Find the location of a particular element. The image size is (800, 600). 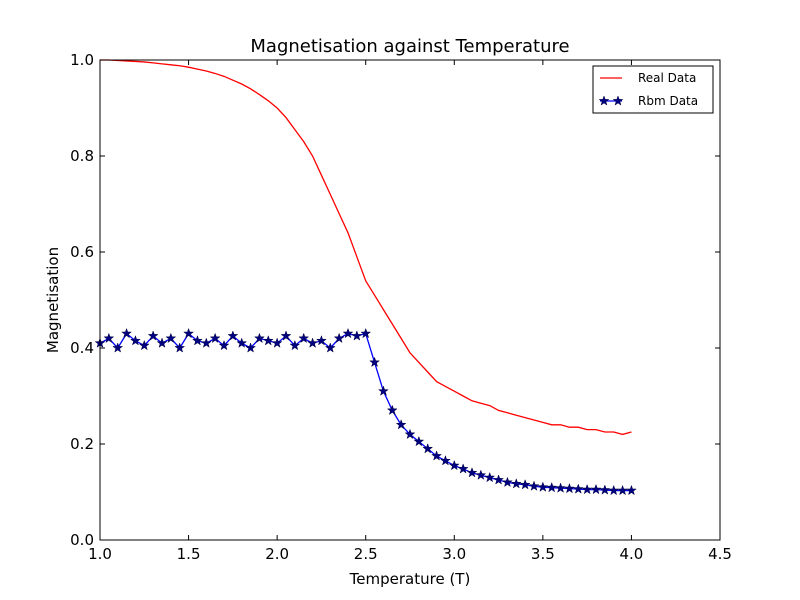

x-tick-label: 4.5 is located at coordinates (720, 554).